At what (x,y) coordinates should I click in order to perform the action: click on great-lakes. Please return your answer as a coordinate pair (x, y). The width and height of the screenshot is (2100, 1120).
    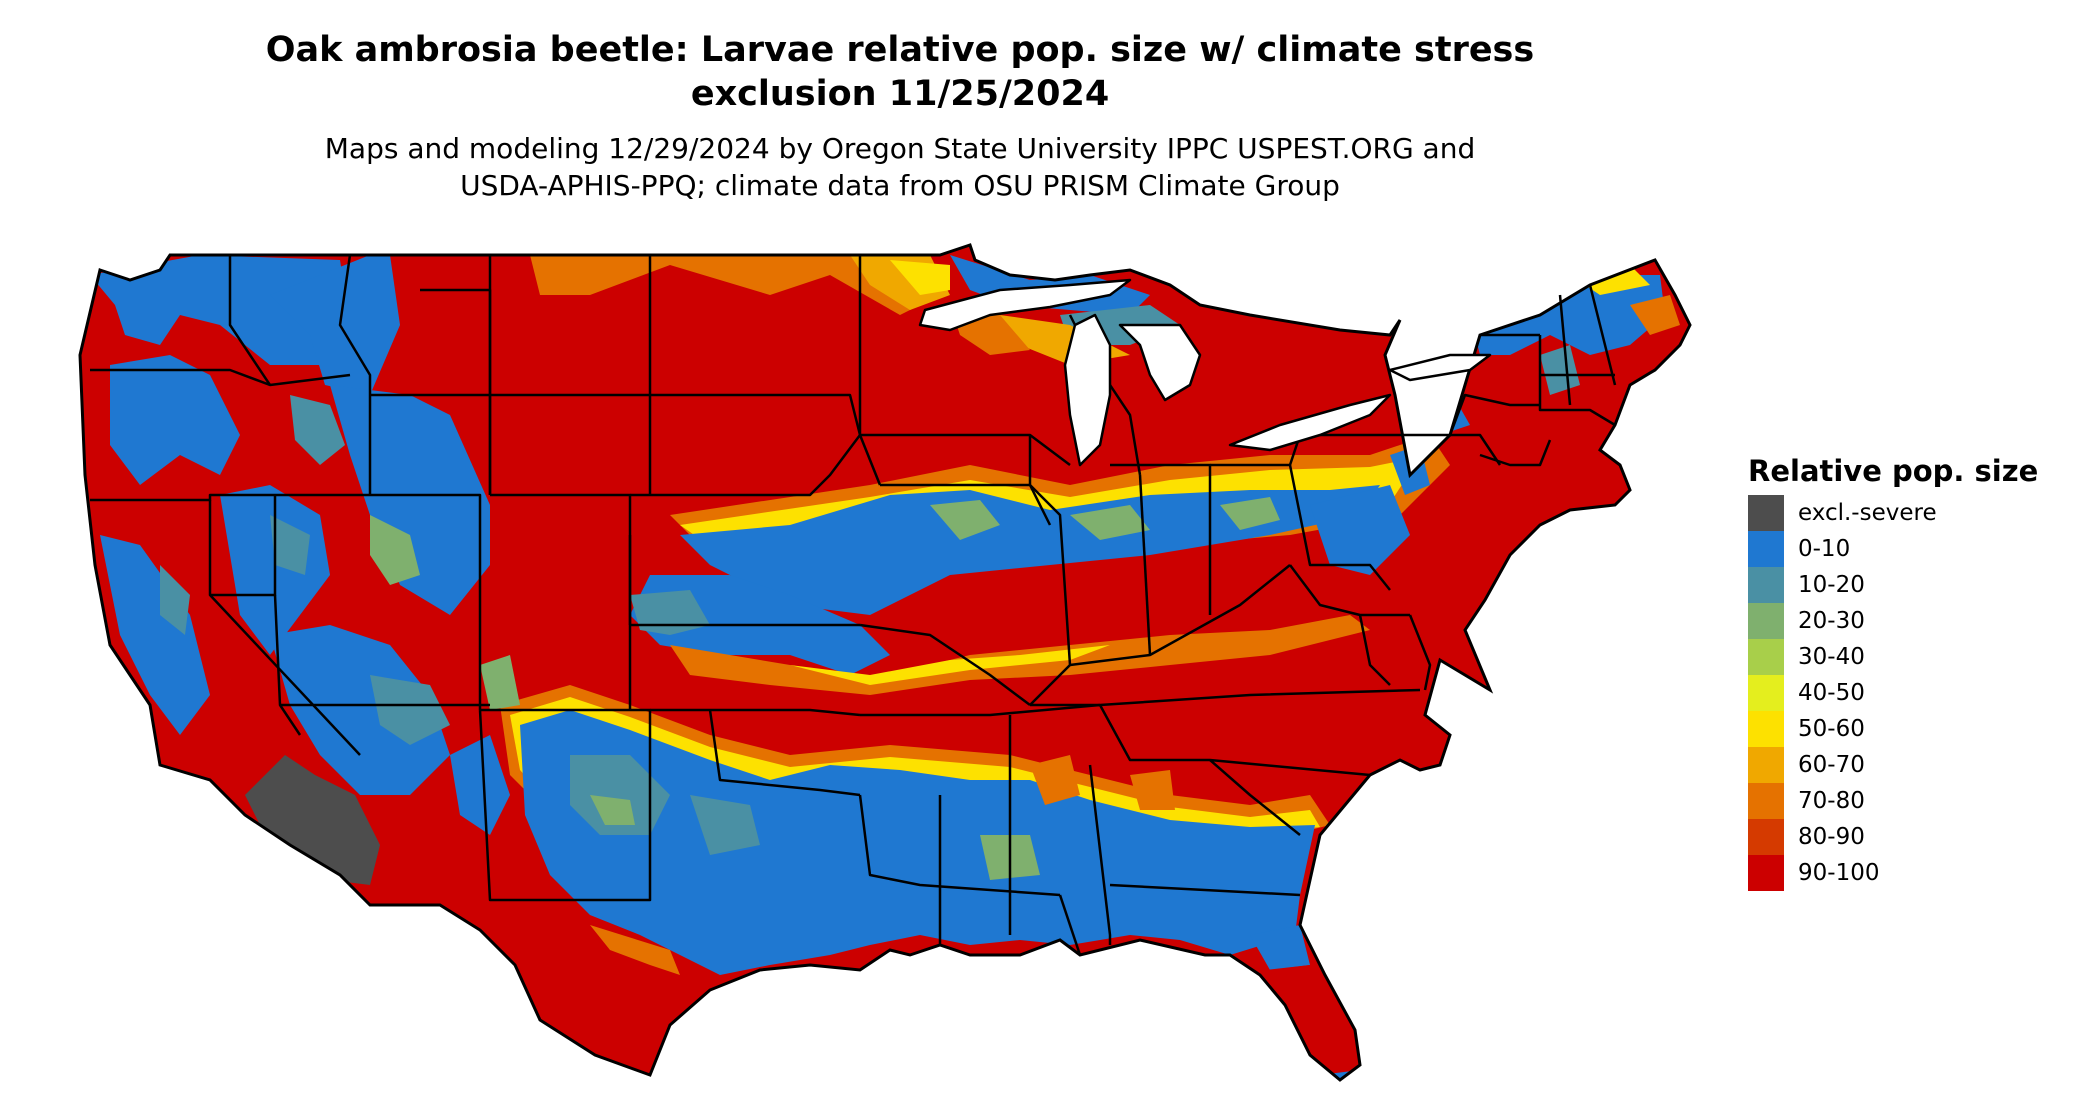
    Looking at the image, I should click on (1205, 372).